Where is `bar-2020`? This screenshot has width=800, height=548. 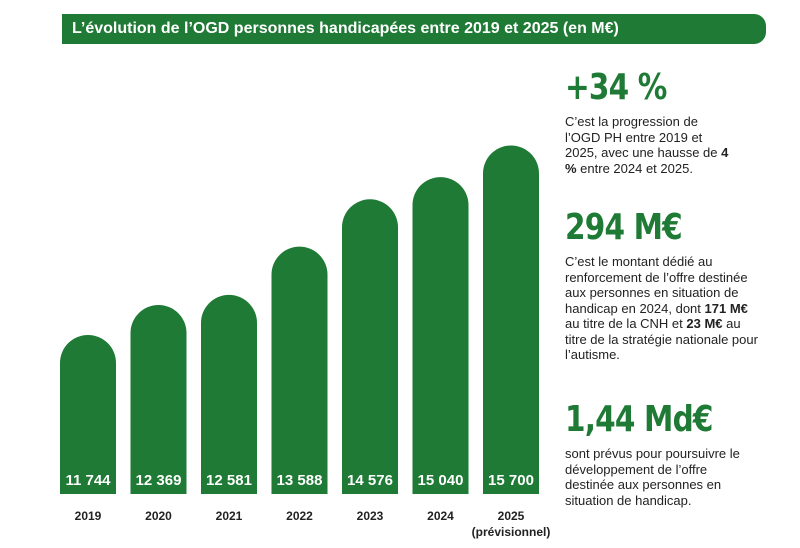 bar-2020 is located at coordinates (158, 399).